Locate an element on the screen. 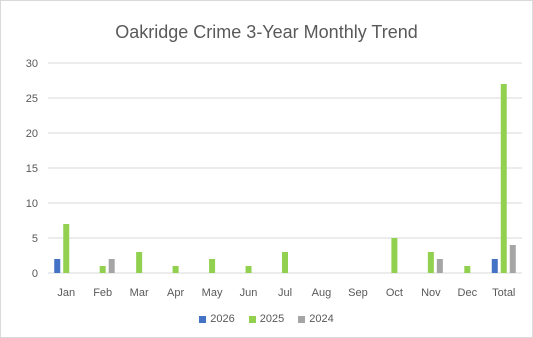  bar-2024-nov is located at coordinates (439, 266).